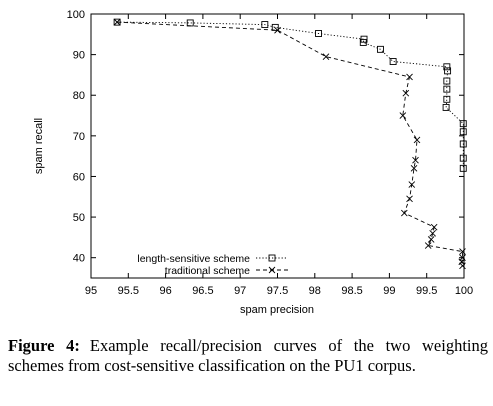  Describe the element at coordinates (76, 15) in the screenshot. I see `y-tick-label: 100` at that location.